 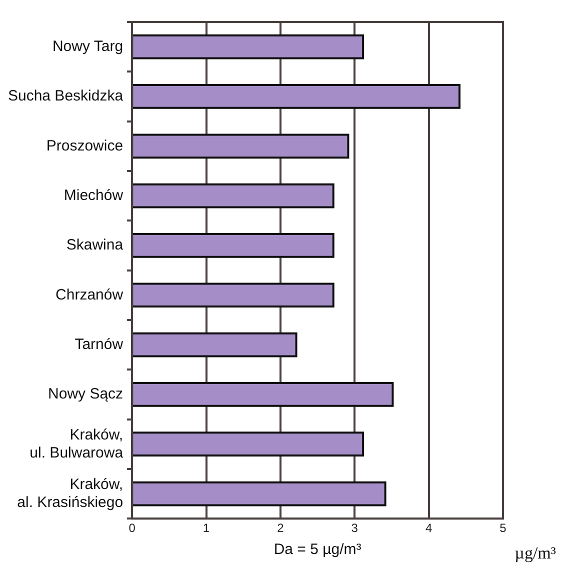 I want to click on y-tick-label: Chrzanów, so click(x=90, y=295).